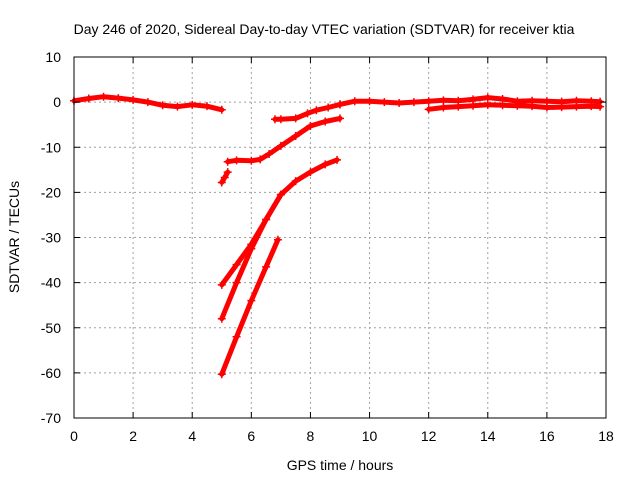 The height and width of the screenshot is (480, 640). Describe the element at coordinates (74, 436) in the screenshot. I see `x-tick-label: 0` at that location.